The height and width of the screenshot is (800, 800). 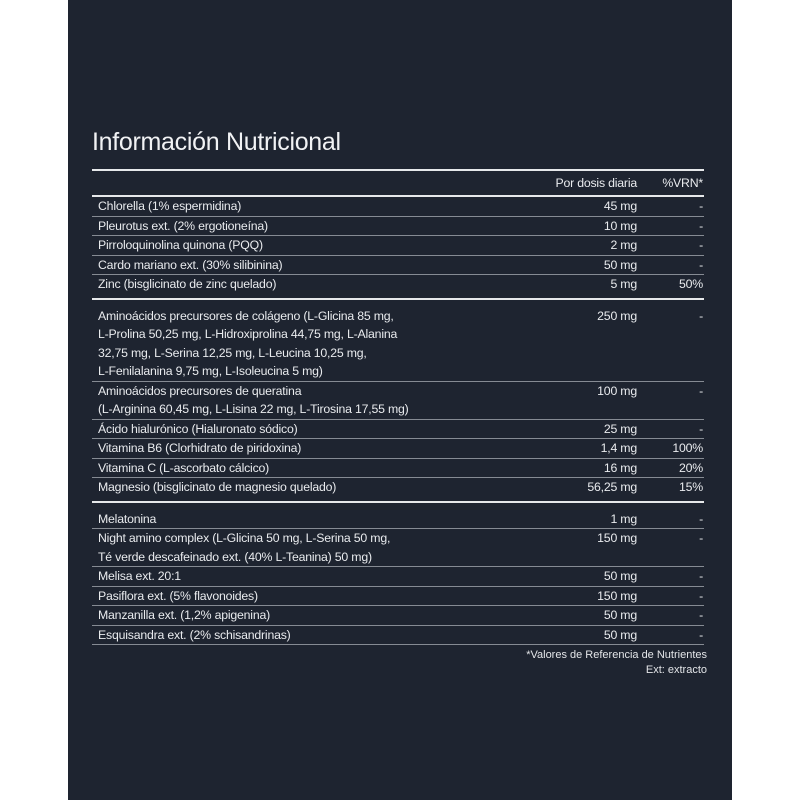 What do you see at coordinates (616, 655) in the screenshot?
I see `footnote-vrn: *Valores de Referencia de Nutrientes` at bounding box center [616, 655].